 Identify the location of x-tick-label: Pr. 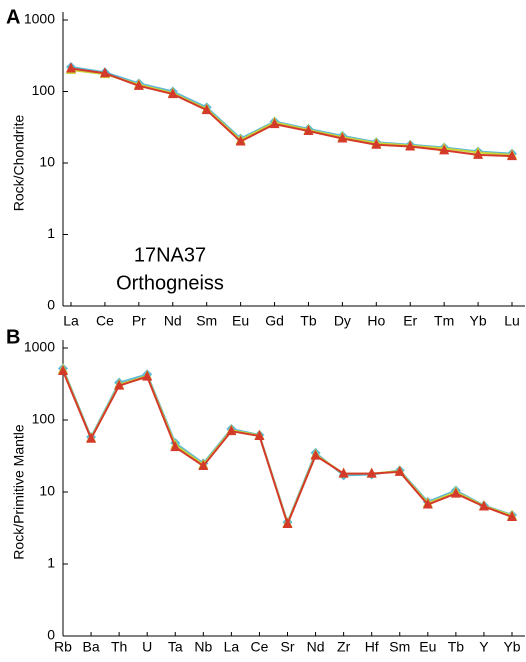
(139, 321).